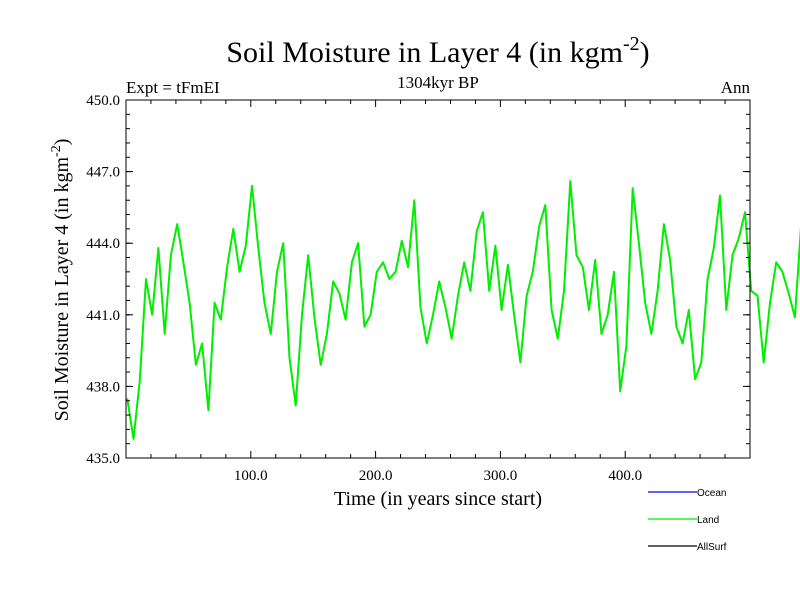 The height and width of the screenshot is (600, 800). I want to click on chart-title-superscript: -2, so click(631, 44).